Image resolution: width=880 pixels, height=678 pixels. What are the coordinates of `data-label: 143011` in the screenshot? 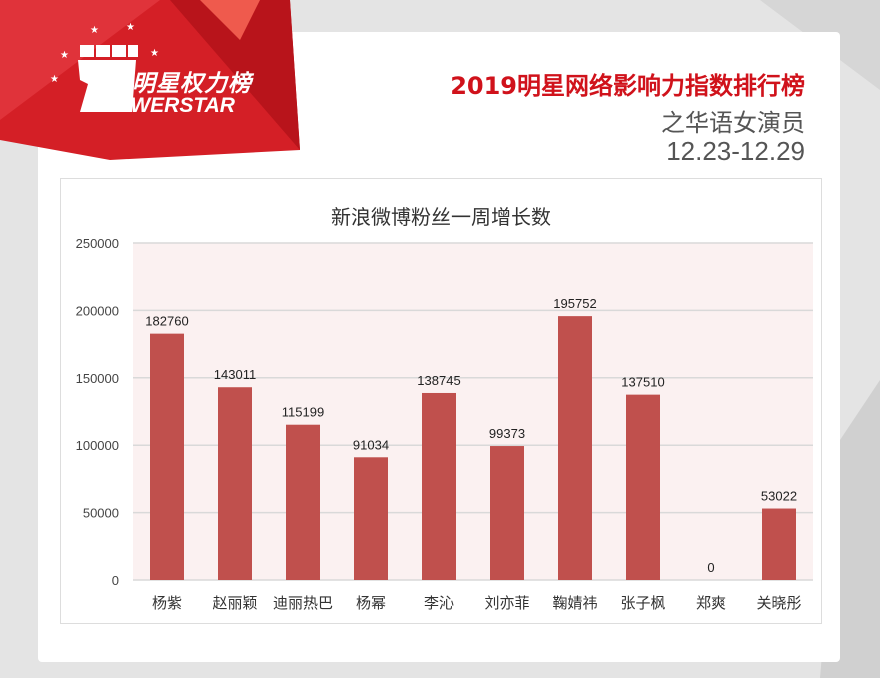 It's located at (235, 374).